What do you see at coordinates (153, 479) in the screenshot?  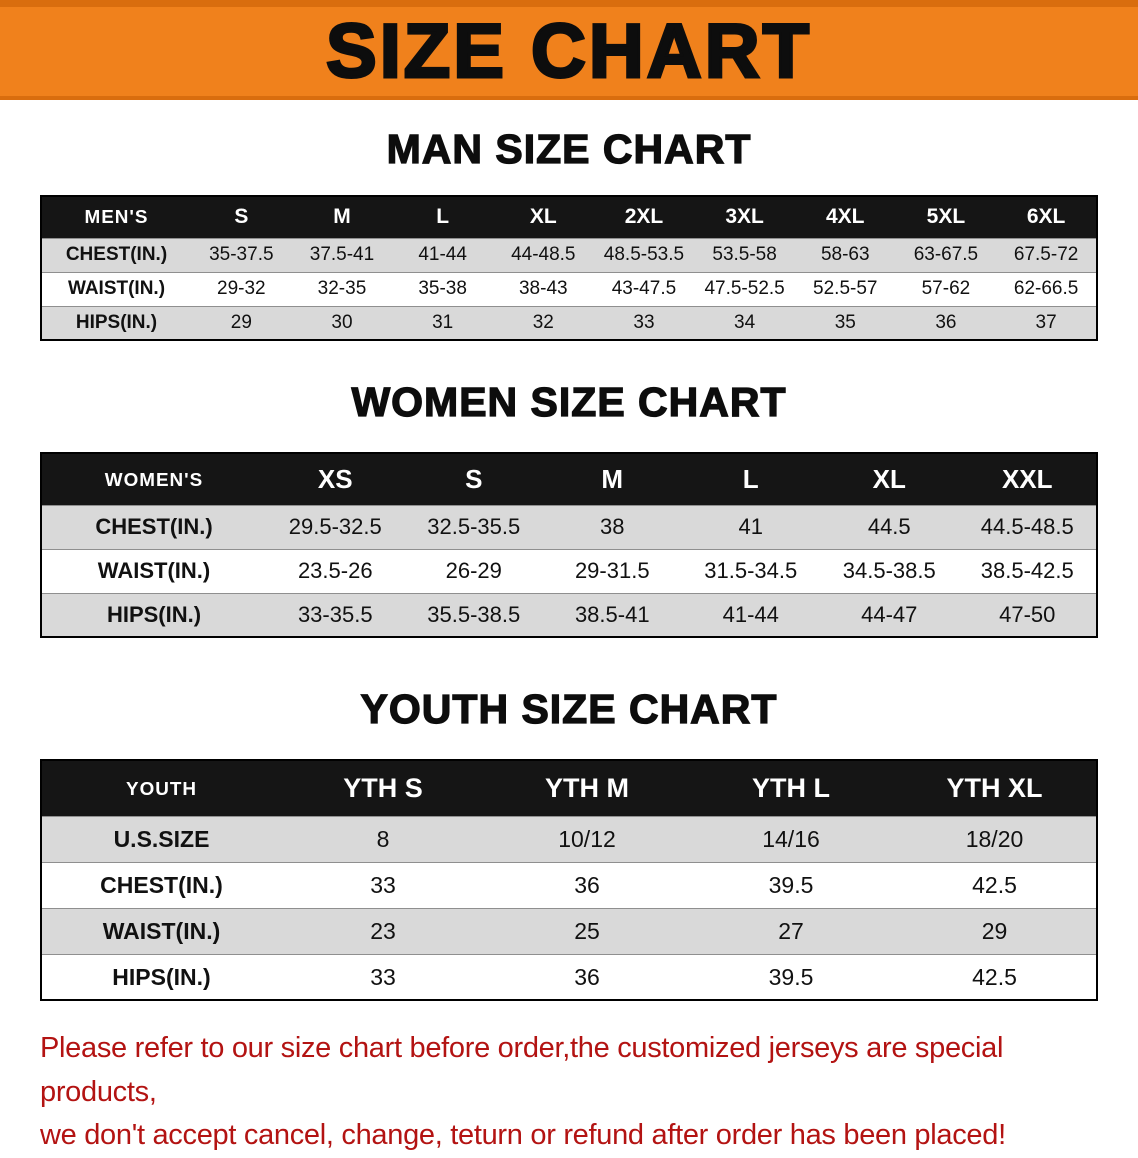 I see `table-corner-label: WOMEN'S` at bounding box center [153, 479].